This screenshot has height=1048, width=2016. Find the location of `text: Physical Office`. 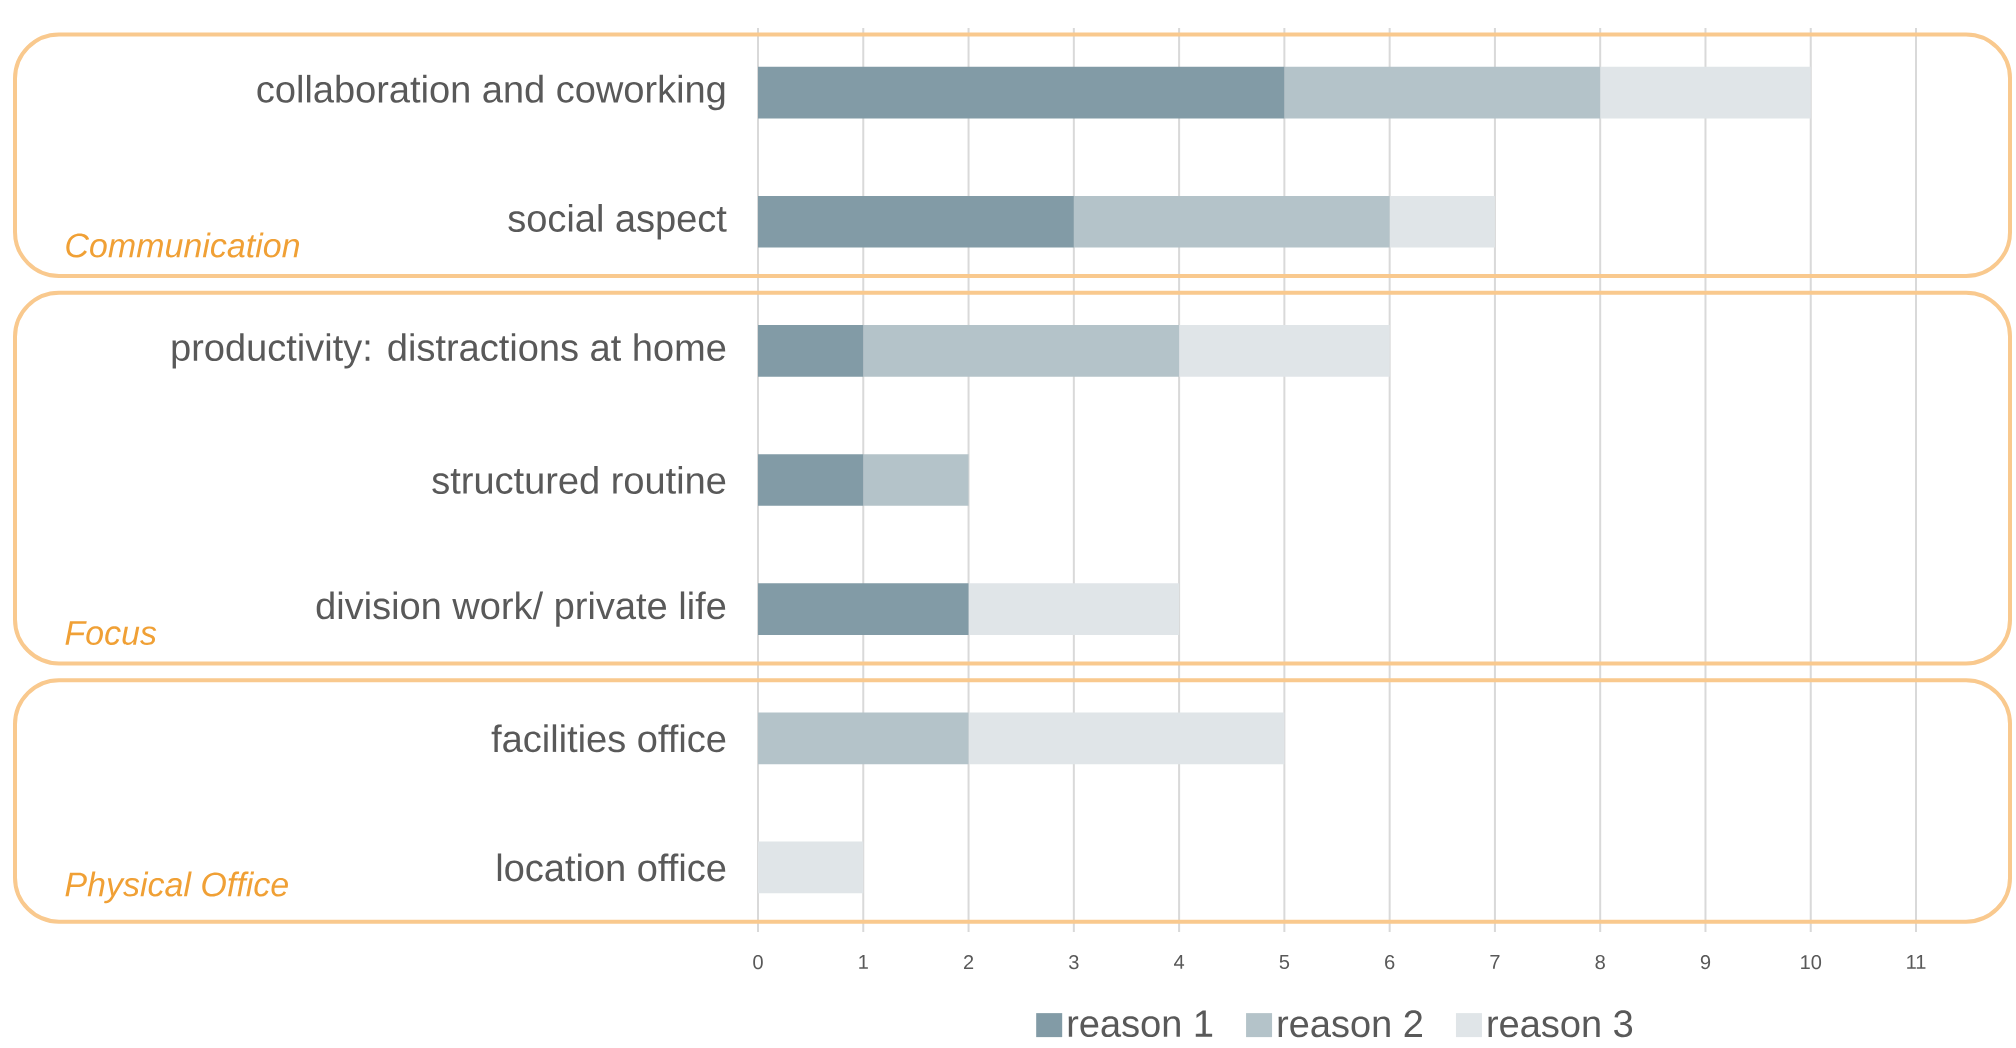

text: Physical Office is located at coordinates (176, 887).